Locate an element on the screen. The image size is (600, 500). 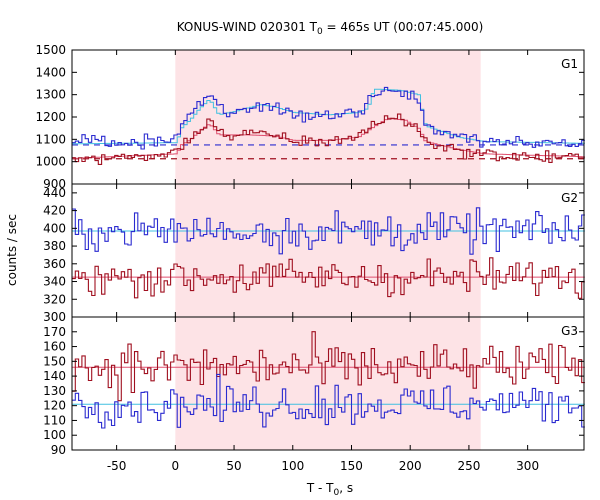
panel-g2-red-series-line is located at coordinates (328, 278).